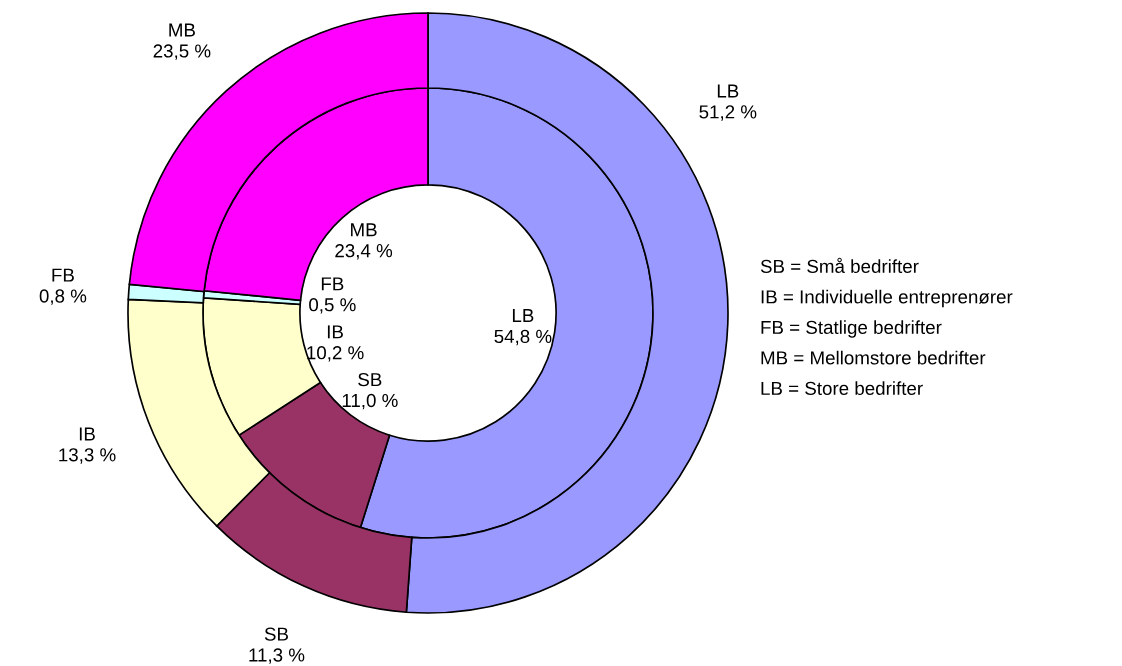  I want to click on data-label: 0,8 %, so click(63, 297).